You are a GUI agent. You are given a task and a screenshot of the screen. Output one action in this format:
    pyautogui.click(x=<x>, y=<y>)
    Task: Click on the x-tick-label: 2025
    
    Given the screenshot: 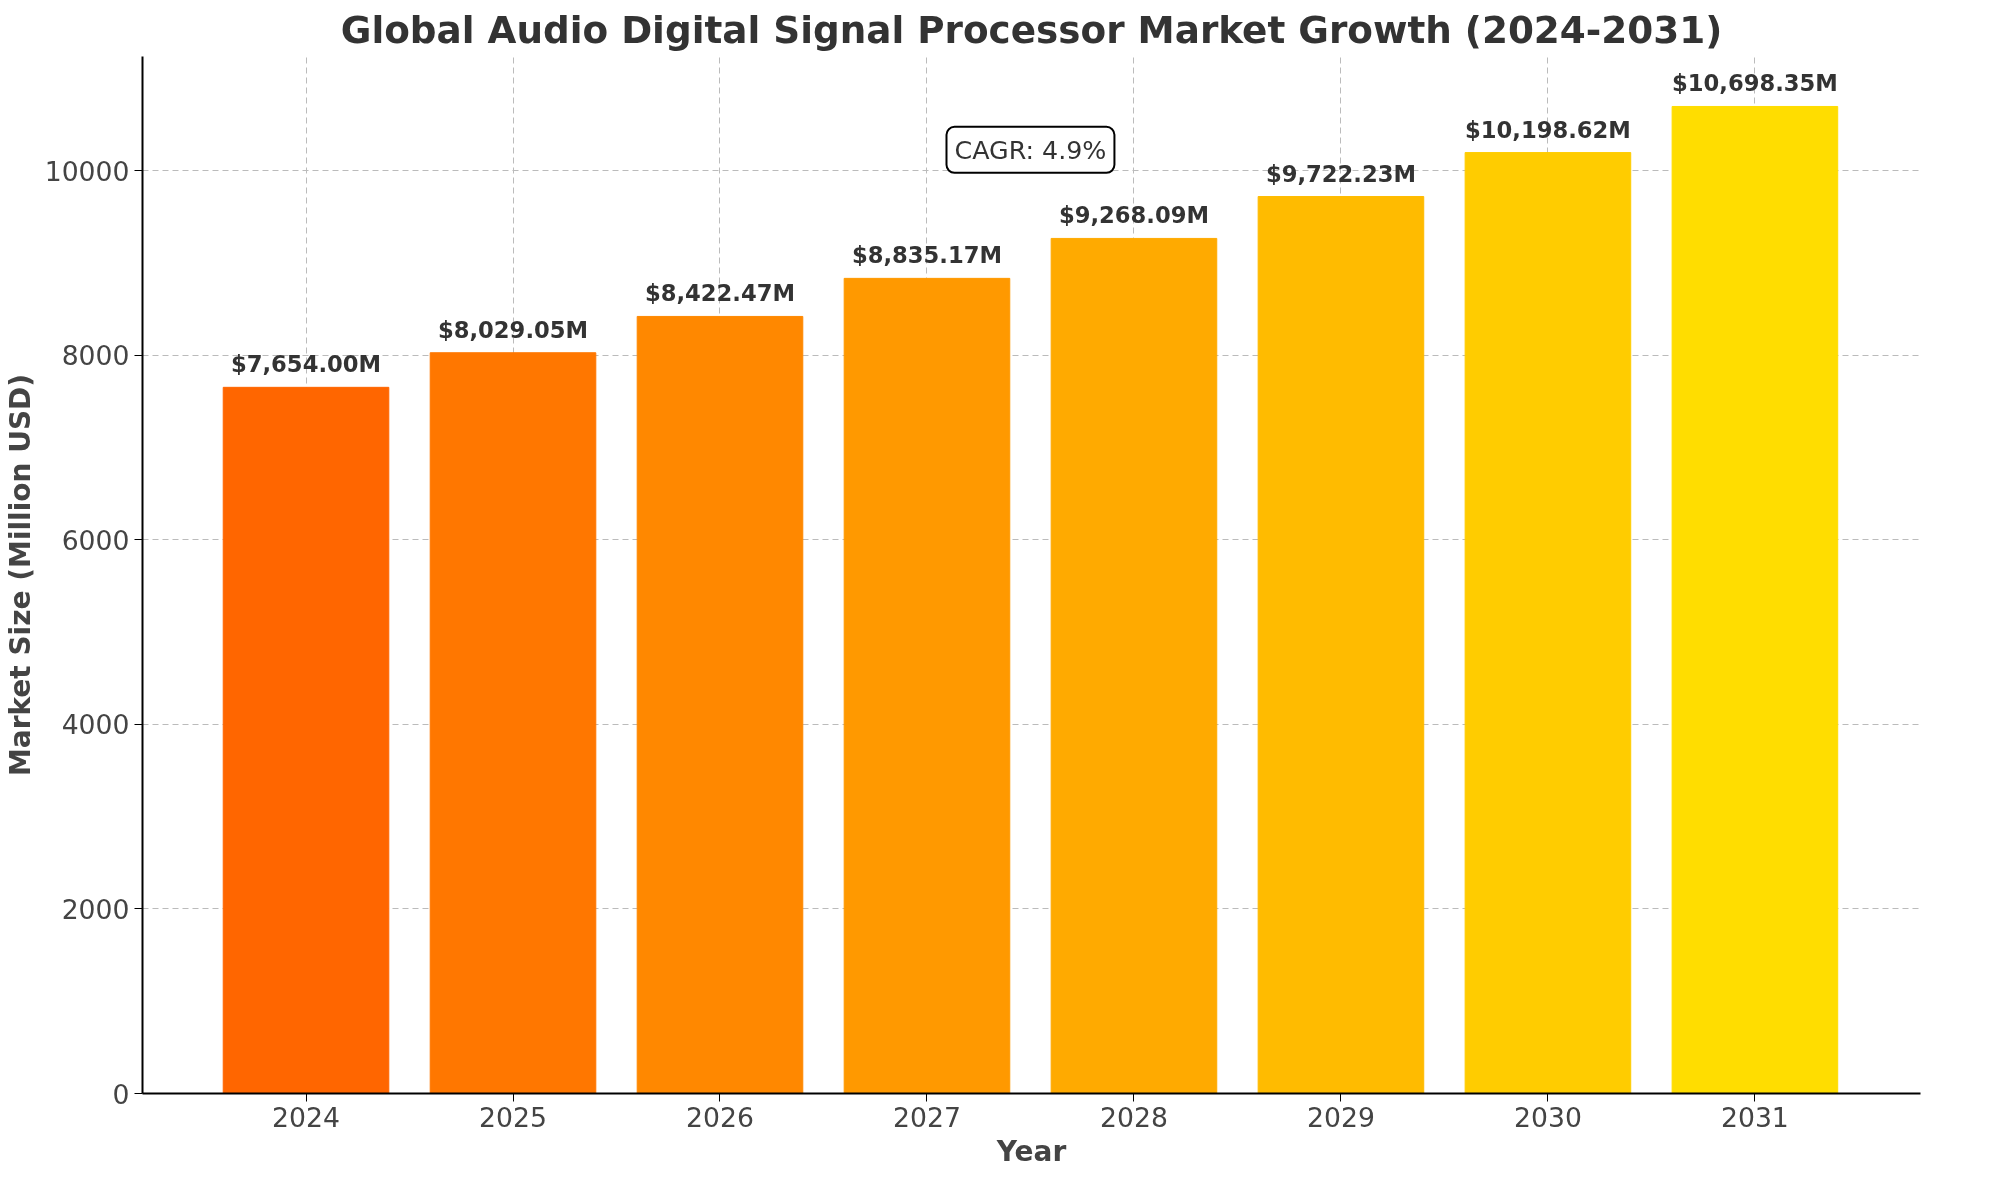 What is the action you would take?
    pyautogui.click(x=513, y=1117)
    